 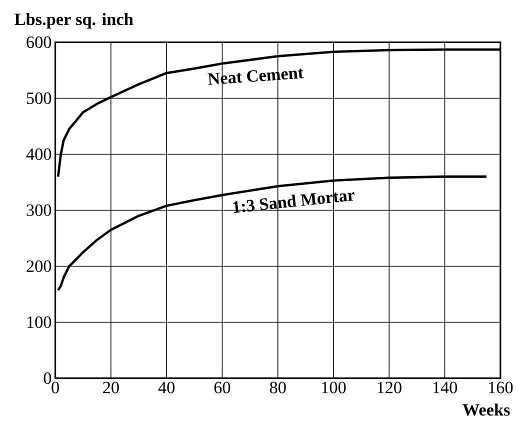 I want to click on y-tick-label: 500, so click(x=39, y=98).